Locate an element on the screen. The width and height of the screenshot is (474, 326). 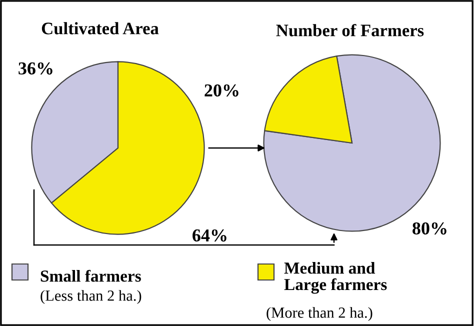
legend-label: Small farmers is located at coordinates (90, 276).